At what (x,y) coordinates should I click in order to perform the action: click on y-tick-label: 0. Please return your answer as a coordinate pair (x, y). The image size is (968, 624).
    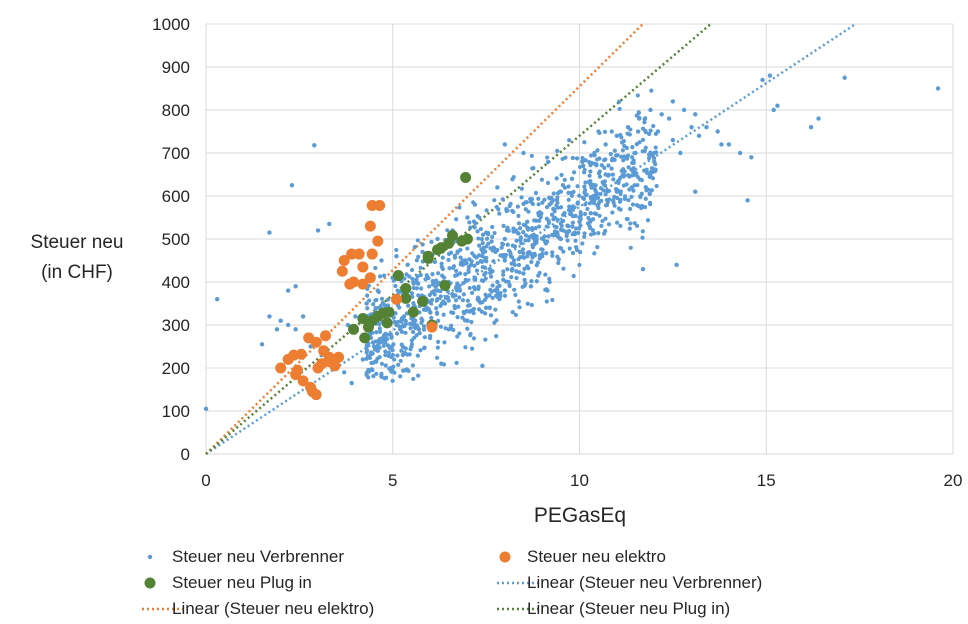
    Looking at the image, I should click on (185, 454).